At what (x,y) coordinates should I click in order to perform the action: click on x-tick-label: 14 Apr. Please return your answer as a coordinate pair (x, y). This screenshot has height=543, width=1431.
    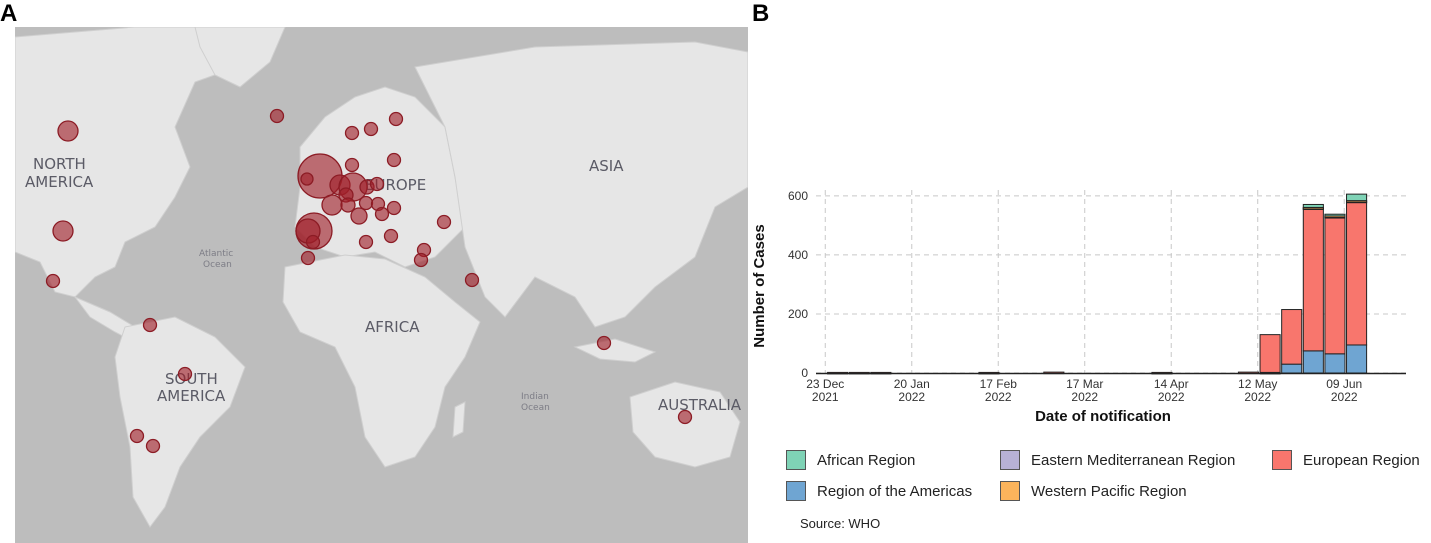
    Looking at the image, I should click on (1171, 384).